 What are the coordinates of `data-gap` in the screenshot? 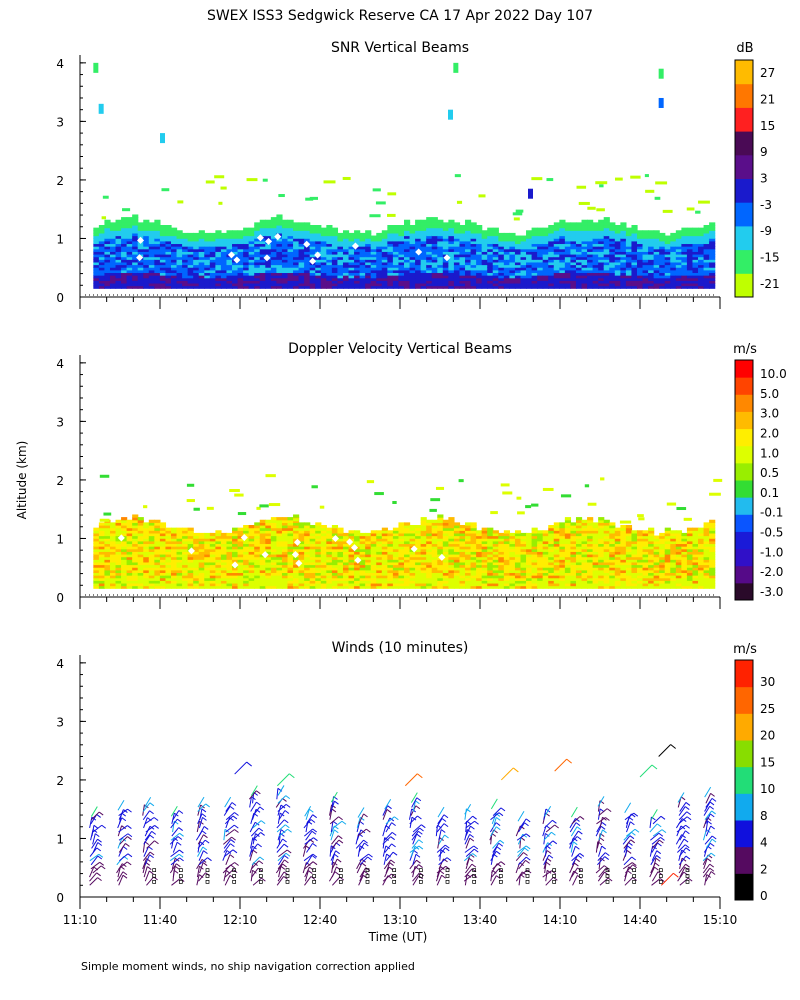 It's located at (231, 255).